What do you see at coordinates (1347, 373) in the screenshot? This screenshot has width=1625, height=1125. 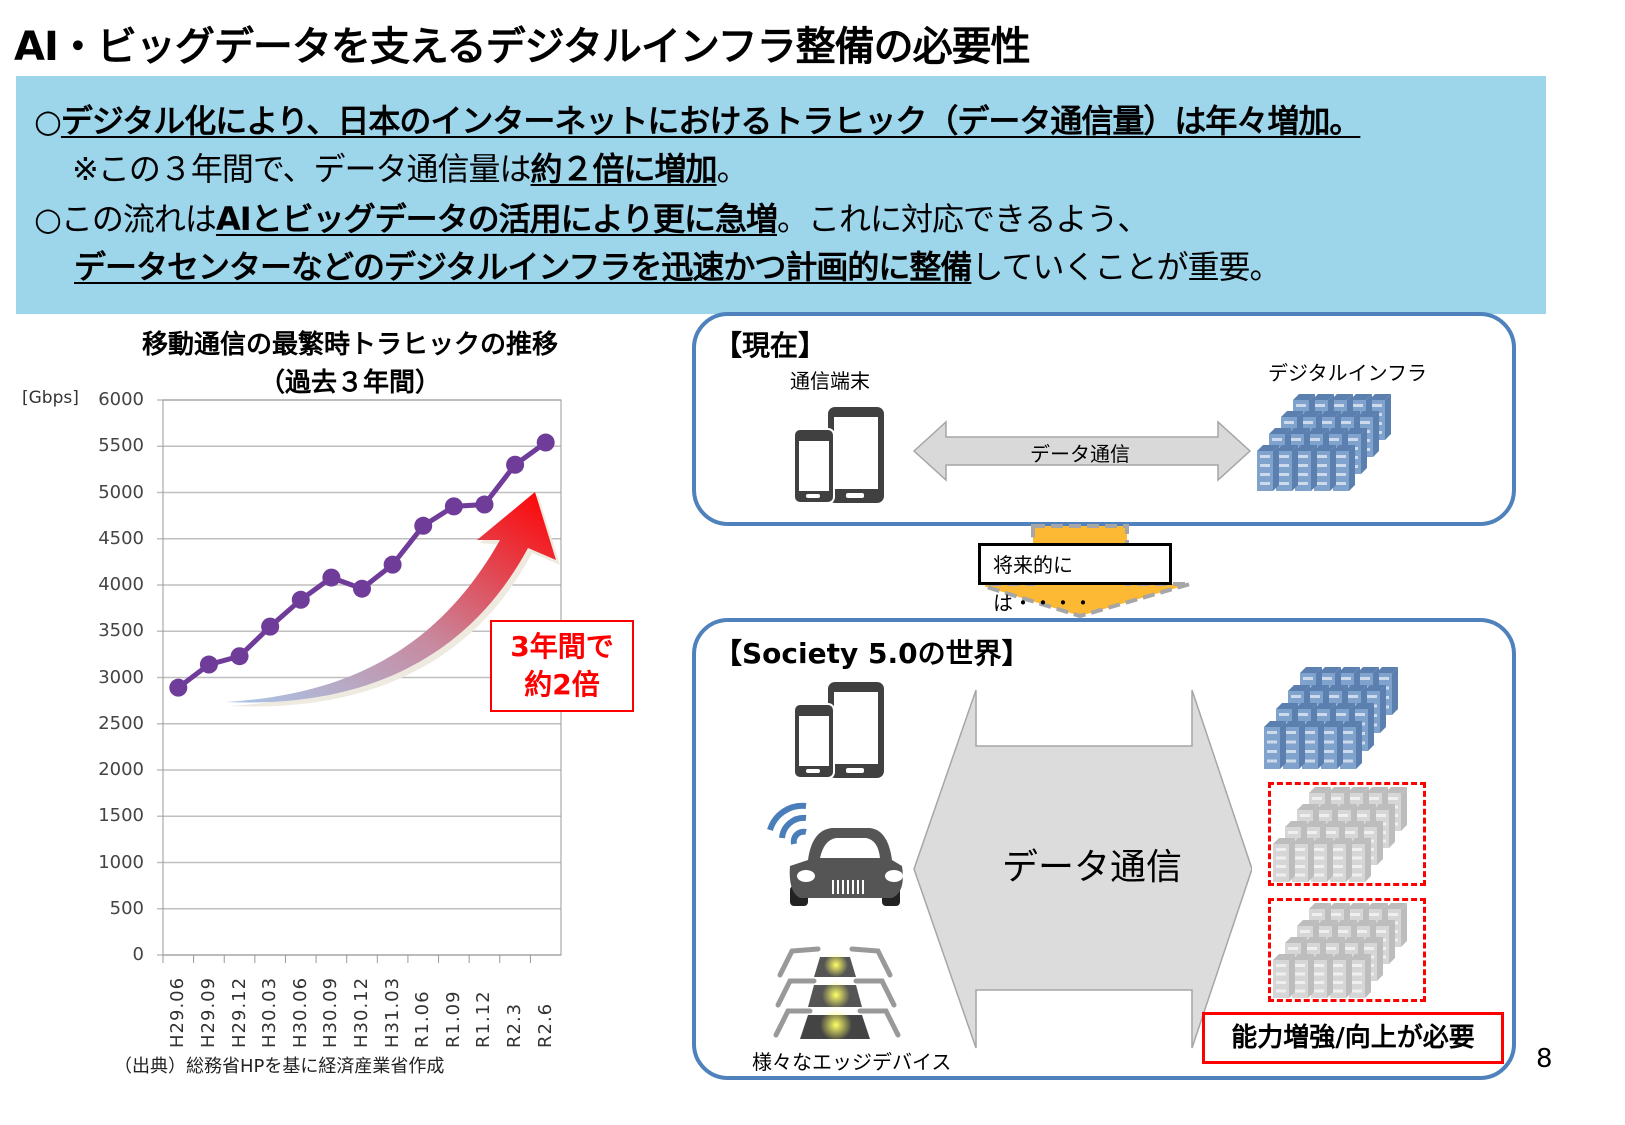 I see `infra-label: デジタルインフラ` at bounding box center [1347, 373].